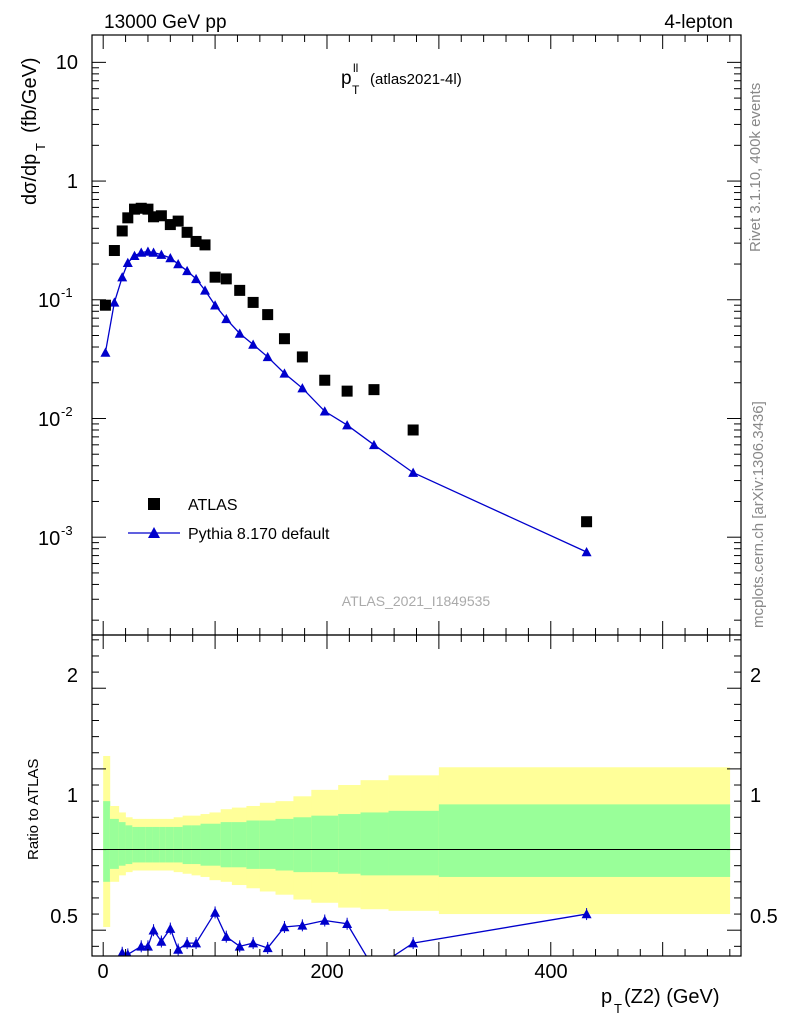 The height and width of the screenshot is (1024, 786). What do you see at coordinates (672, 997) in the screenshot?
I see `x-label-rest: (Z2) (GeV)` at bounding box center [672, 997].